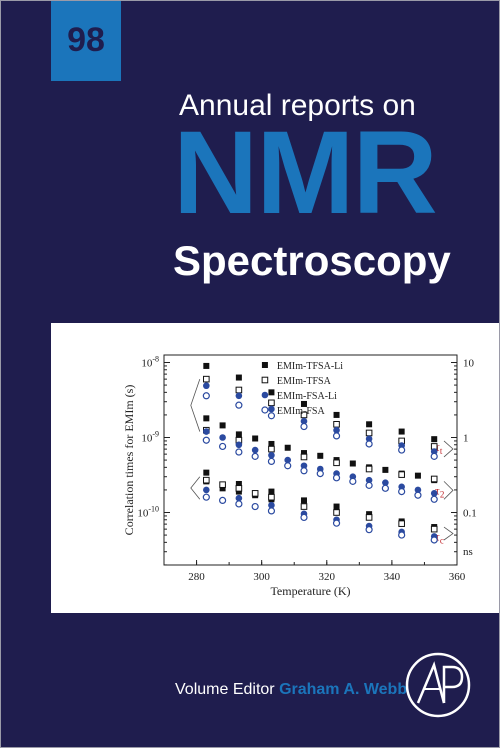  Describe the element at coordinates (327, 577) in the screenshot. I see `x-tick-label: 320` at that location.